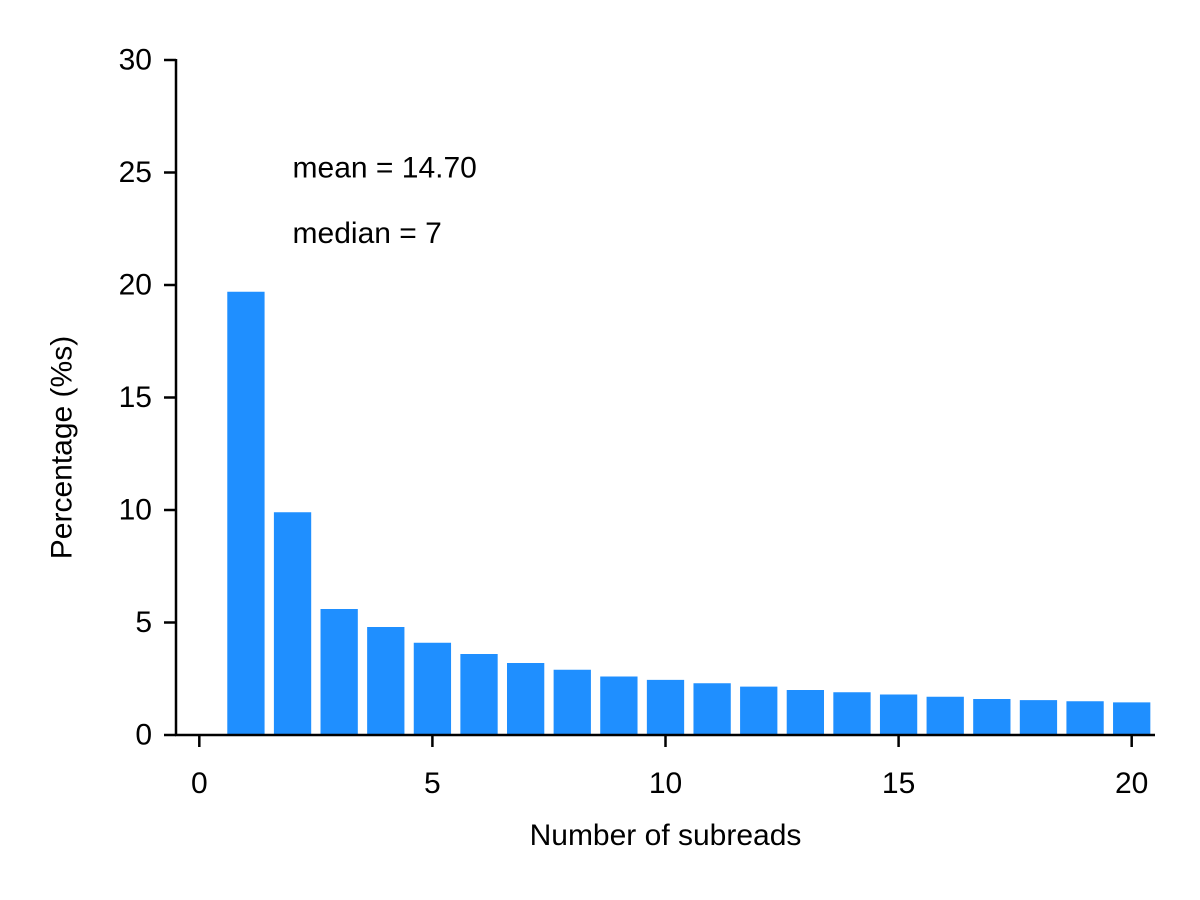 The image size is (1200, 900). What do you see at coordinates (135, 60) in the screenshot?
I see `y-tick-label: 30` at bounding box center [135, 60].